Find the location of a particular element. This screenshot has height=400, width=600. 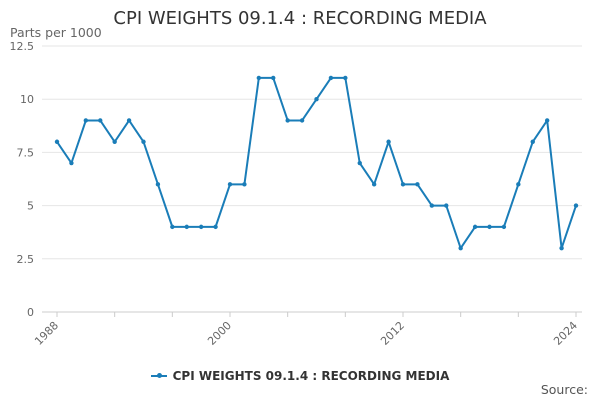

source-label: Source: is located at coordinates (564, 389).